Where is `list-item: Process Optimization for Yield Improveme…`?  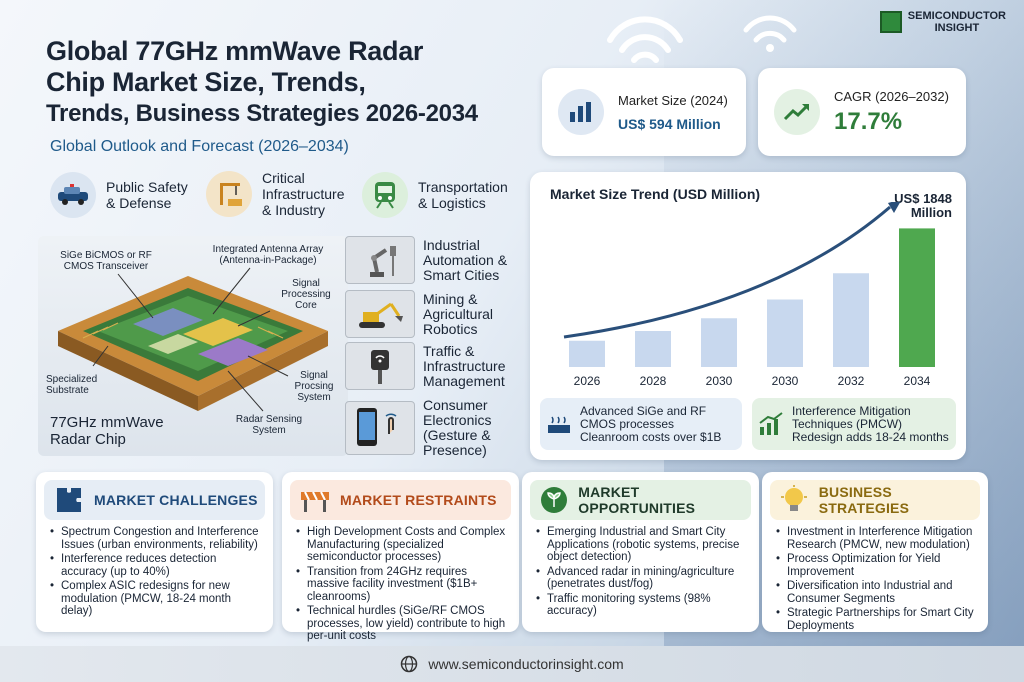 list-item: Process Optimization for Yield Improveme… is located at coordinates (878, 565).